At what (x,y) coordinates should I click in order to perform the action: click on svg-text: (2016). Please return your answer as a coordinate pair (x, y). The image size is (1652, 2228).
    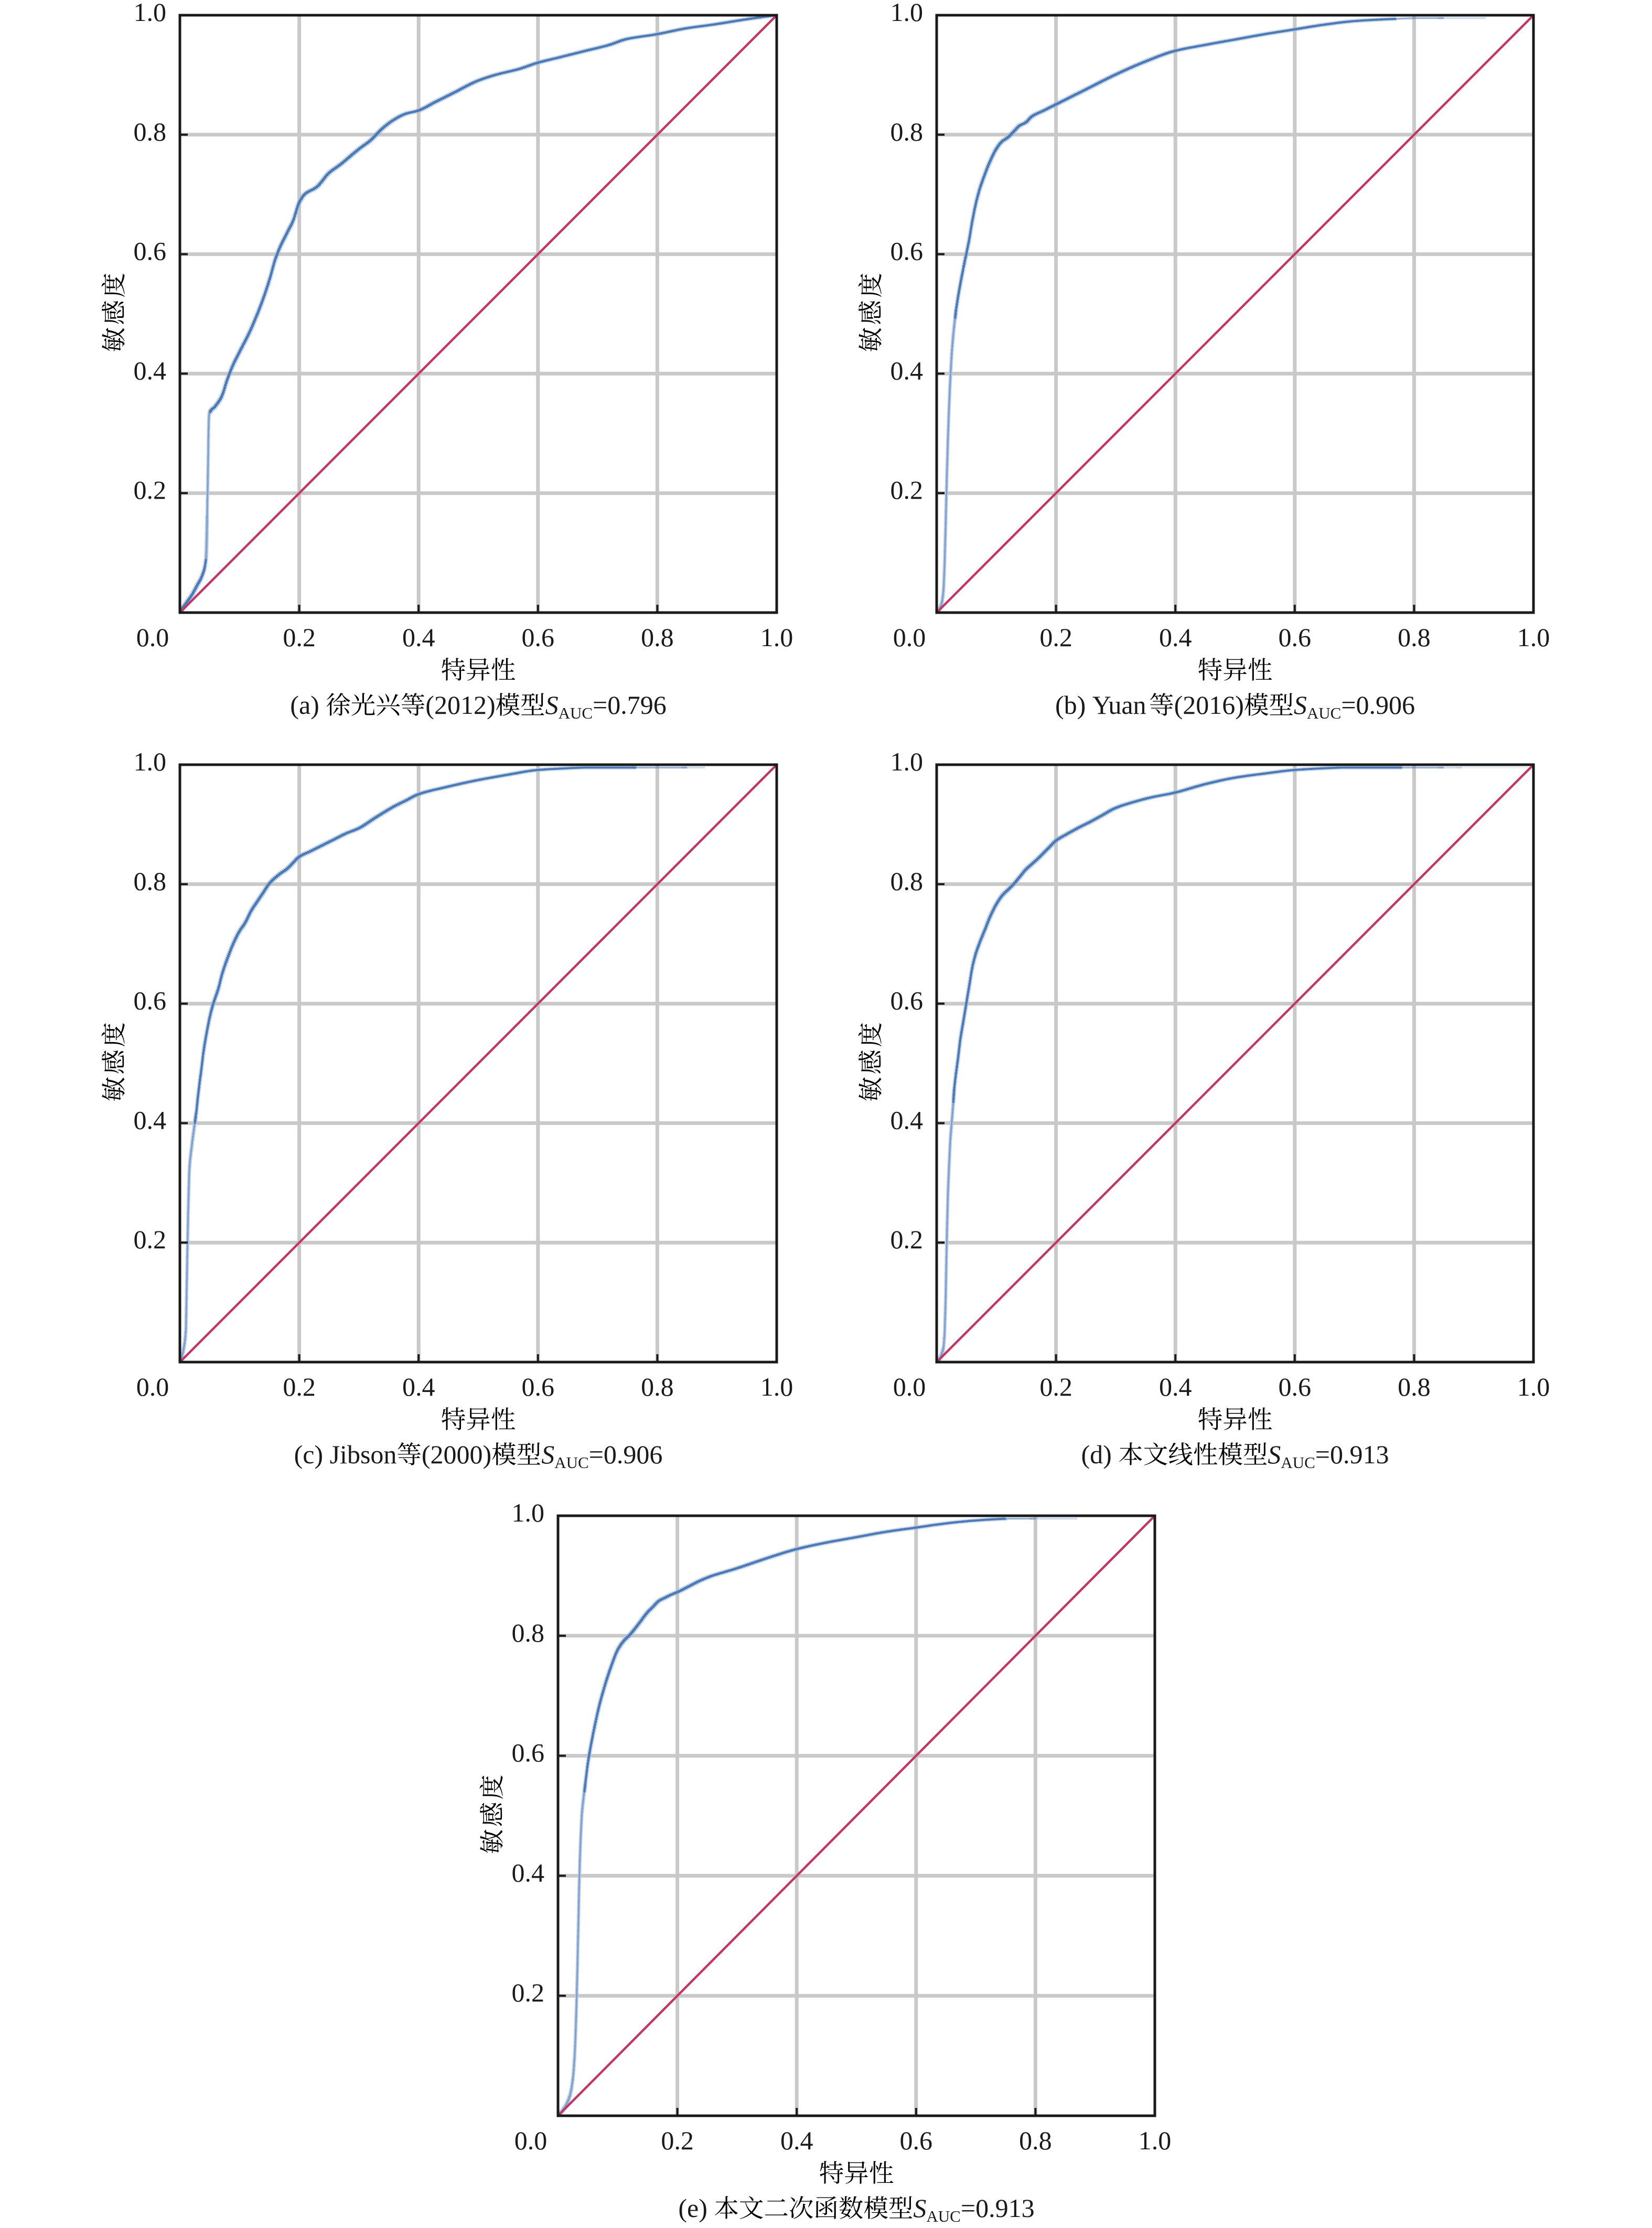
    Looking at the image, I should click on (1209, 705).